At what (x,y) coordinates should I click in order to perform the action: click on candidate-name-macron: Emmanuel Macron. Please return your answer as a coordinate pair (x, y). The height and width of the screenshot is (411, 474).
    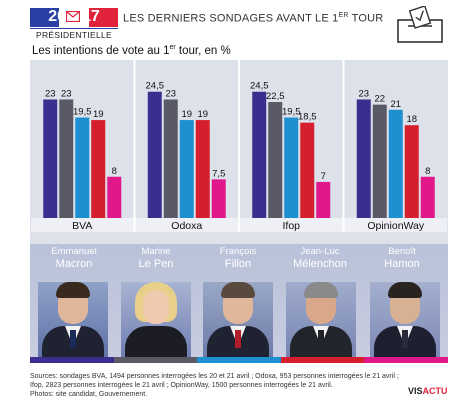
    Looking at the image, I should click on (74, 258).